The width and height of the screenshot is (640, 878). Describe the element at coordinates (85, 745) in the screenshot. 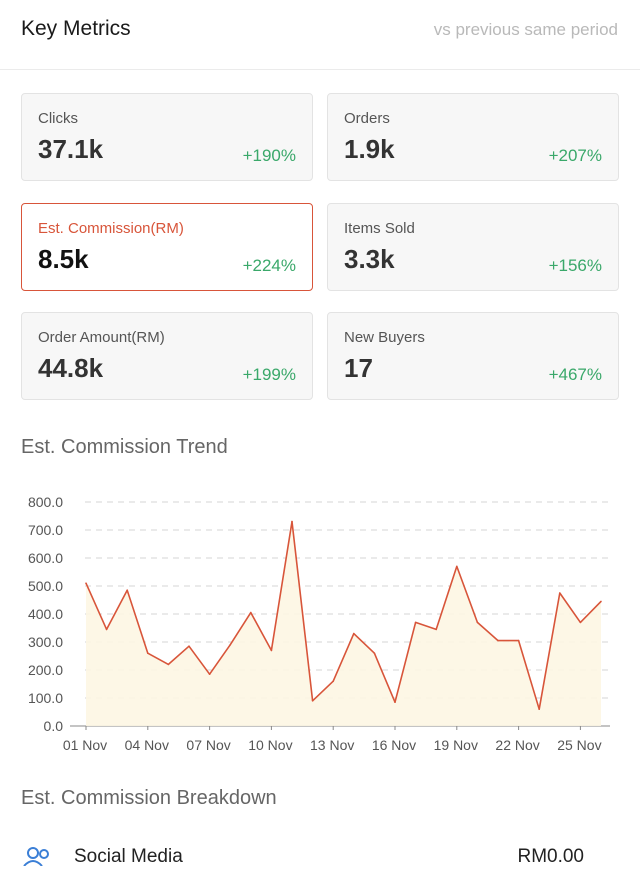

I see `x-tick-label: 01 Nov` at that location.